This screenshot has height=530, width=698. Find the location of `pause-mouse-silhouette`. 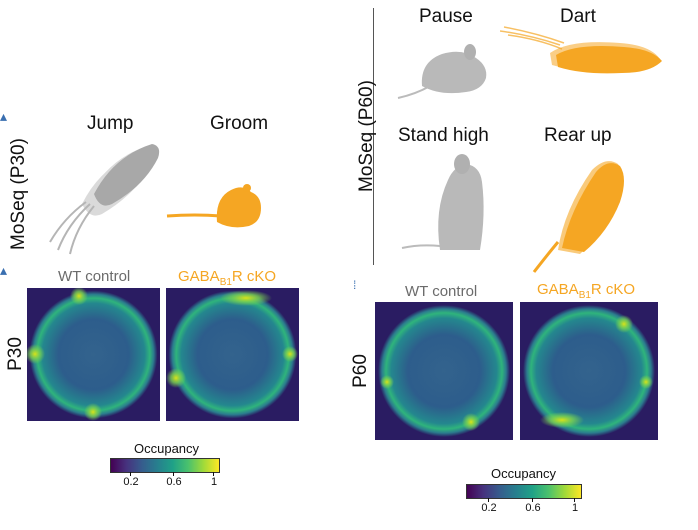

pause-mouse-silhouette is located at coordinates (442, 71).